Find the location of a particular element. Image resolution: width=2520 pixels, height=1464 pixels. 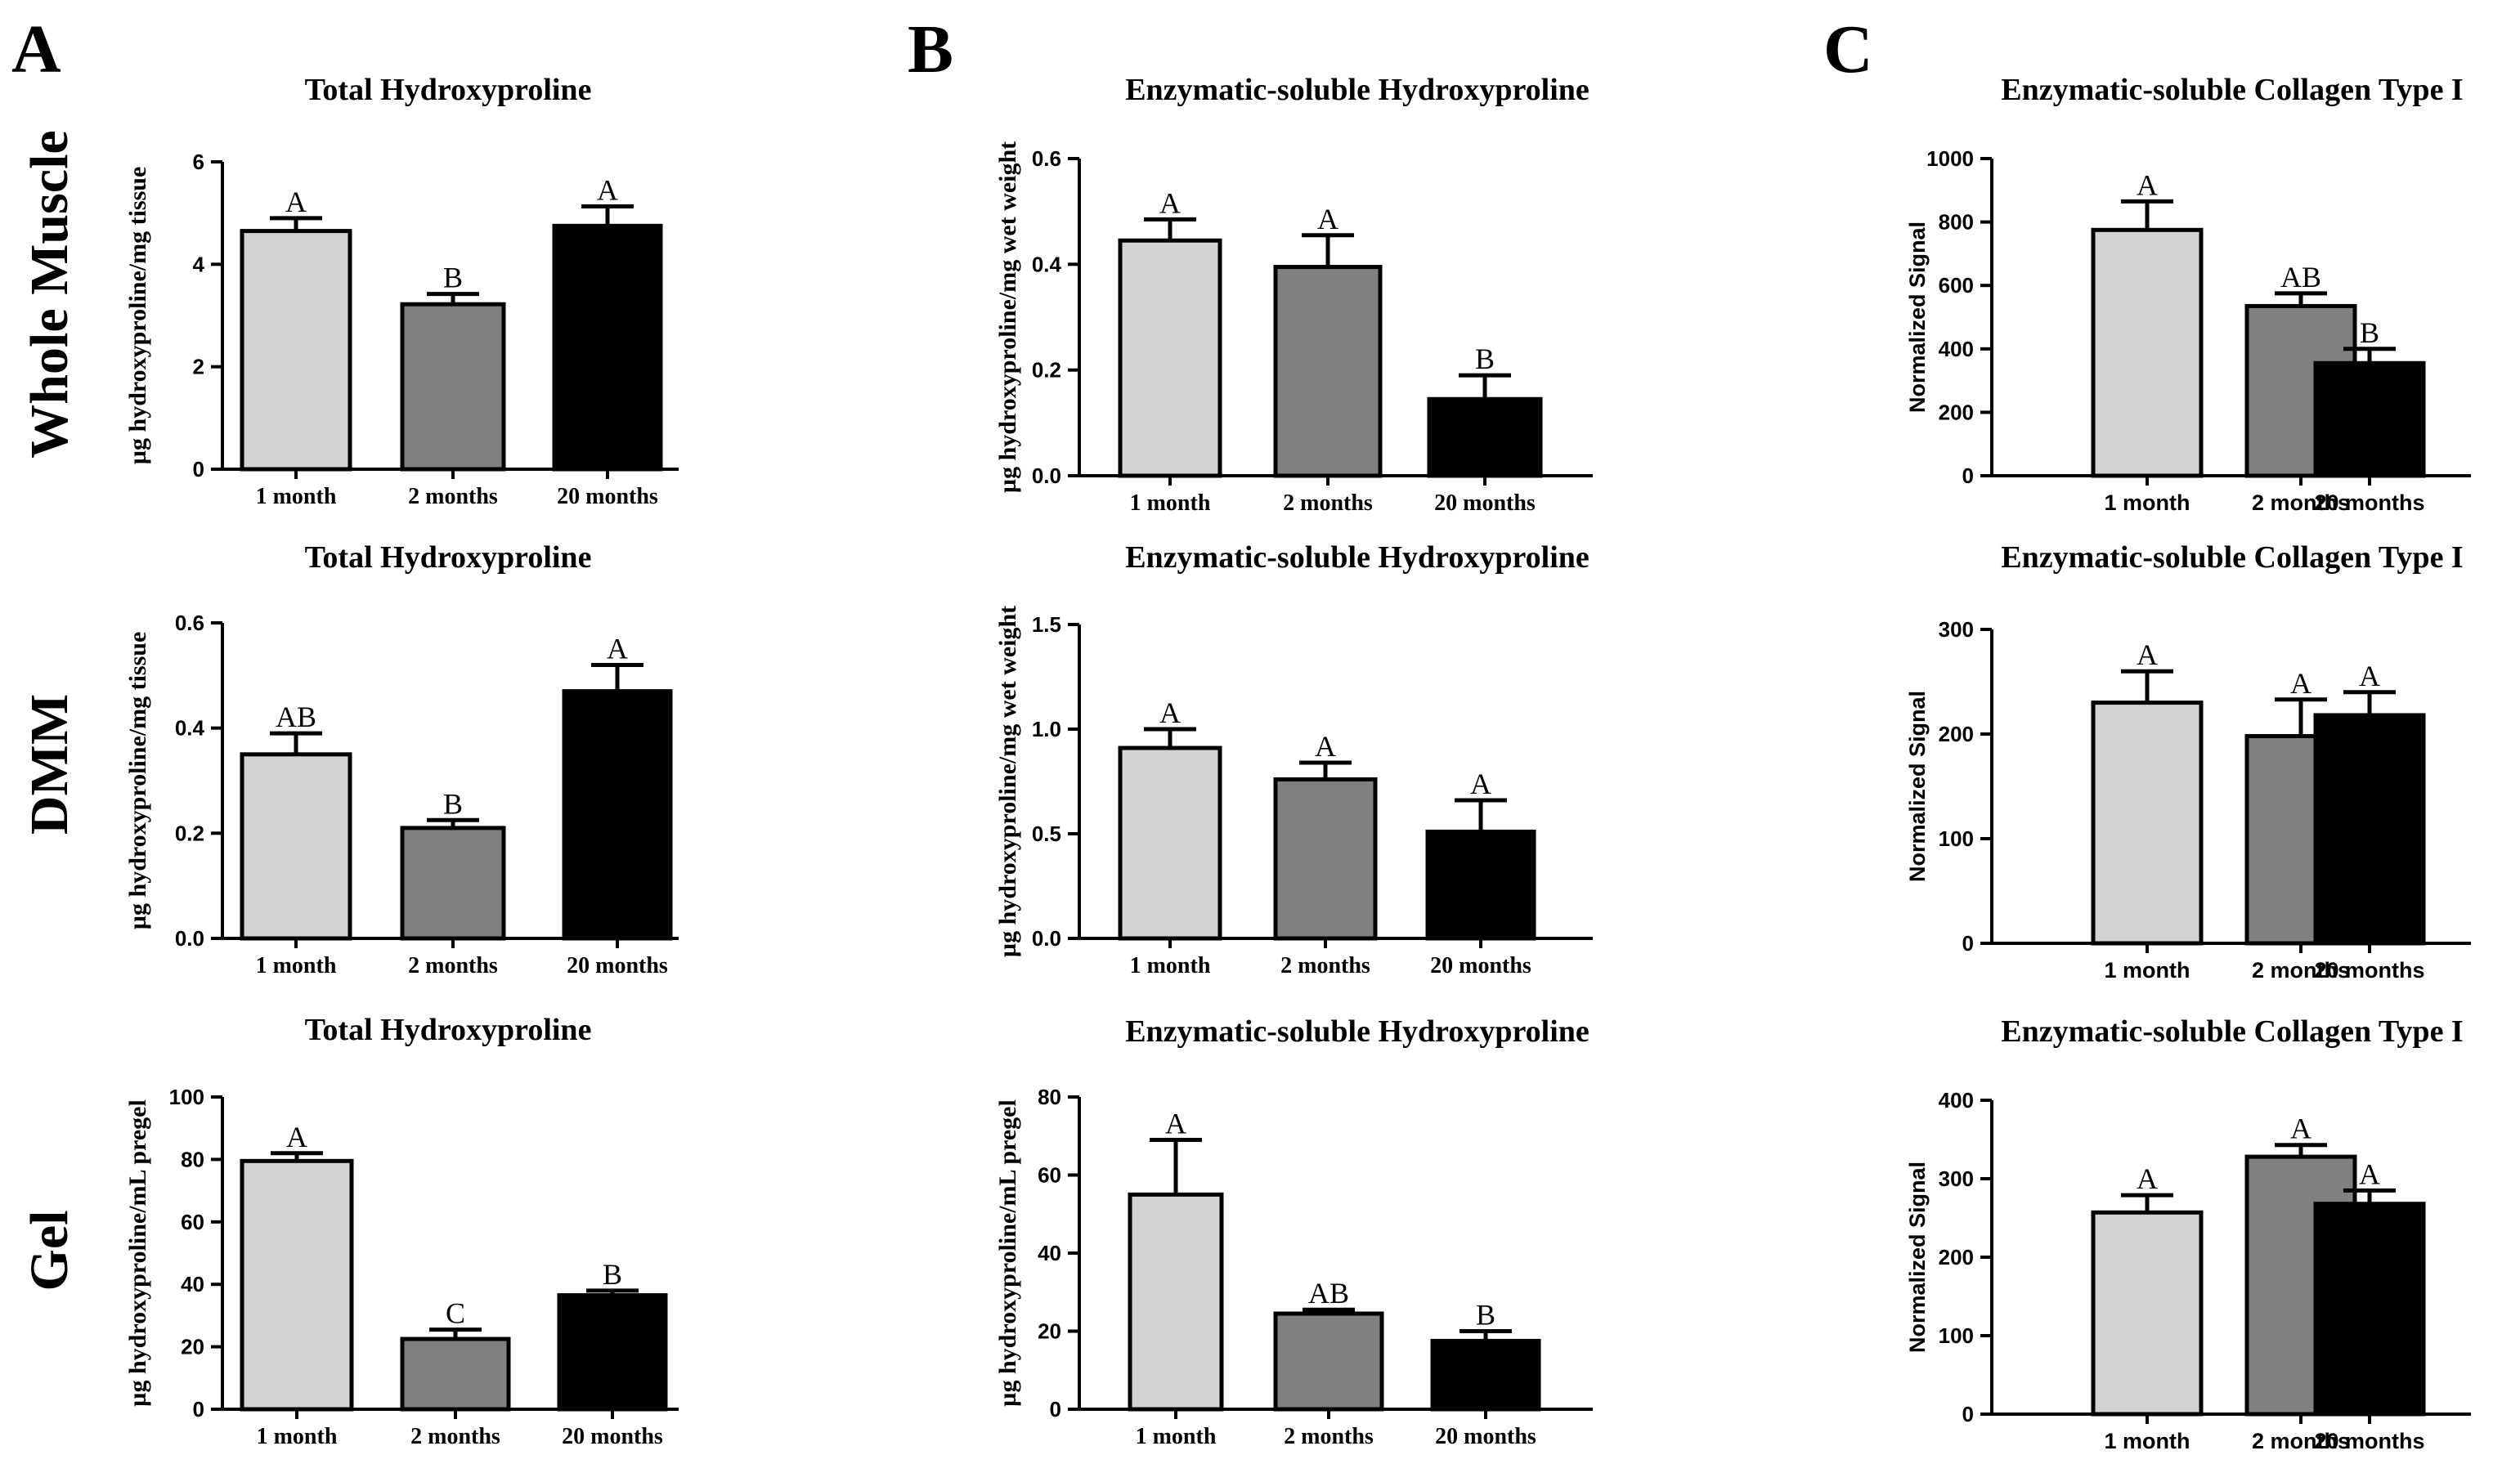

y-tick-label: 0.0 is located at coordinates (190, 939).